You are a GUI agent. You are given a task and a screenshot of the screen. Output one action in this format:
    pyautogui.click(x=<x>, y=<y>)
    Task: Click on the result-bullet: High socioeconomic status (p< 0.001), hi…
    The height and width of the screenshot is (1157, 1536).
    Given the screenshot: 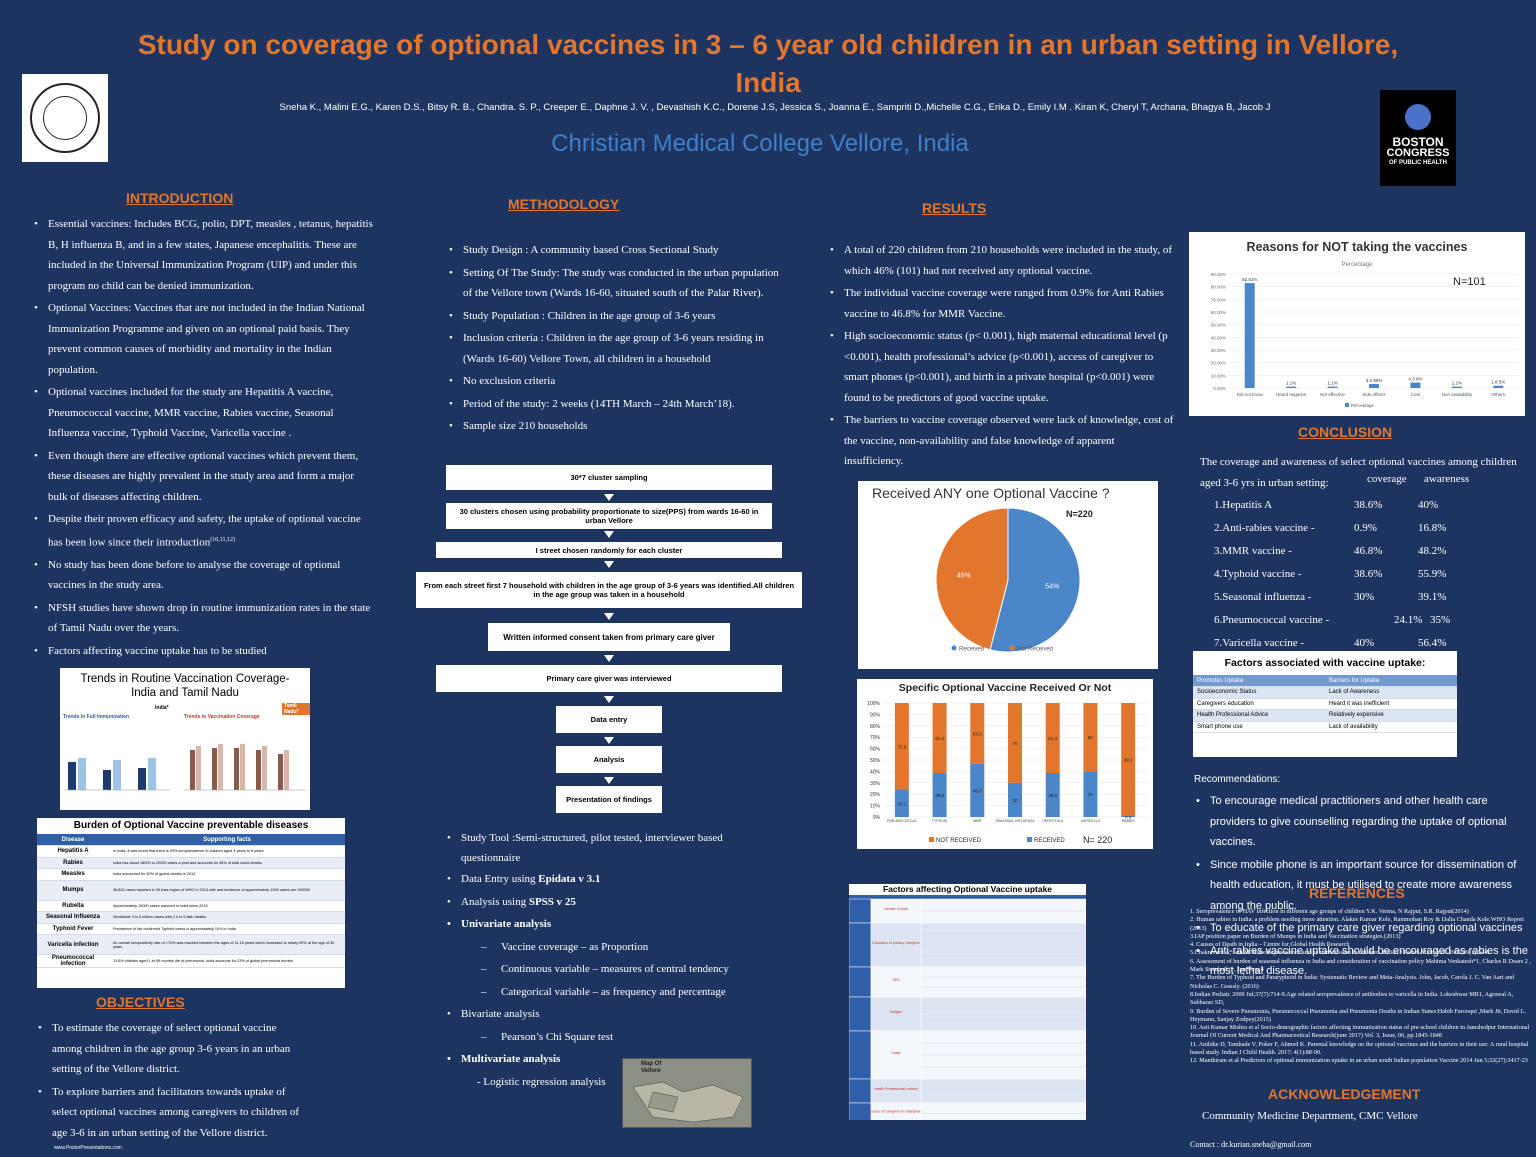 What is the action you would take?
    pyautogui.click(x=1002, y=367)
    